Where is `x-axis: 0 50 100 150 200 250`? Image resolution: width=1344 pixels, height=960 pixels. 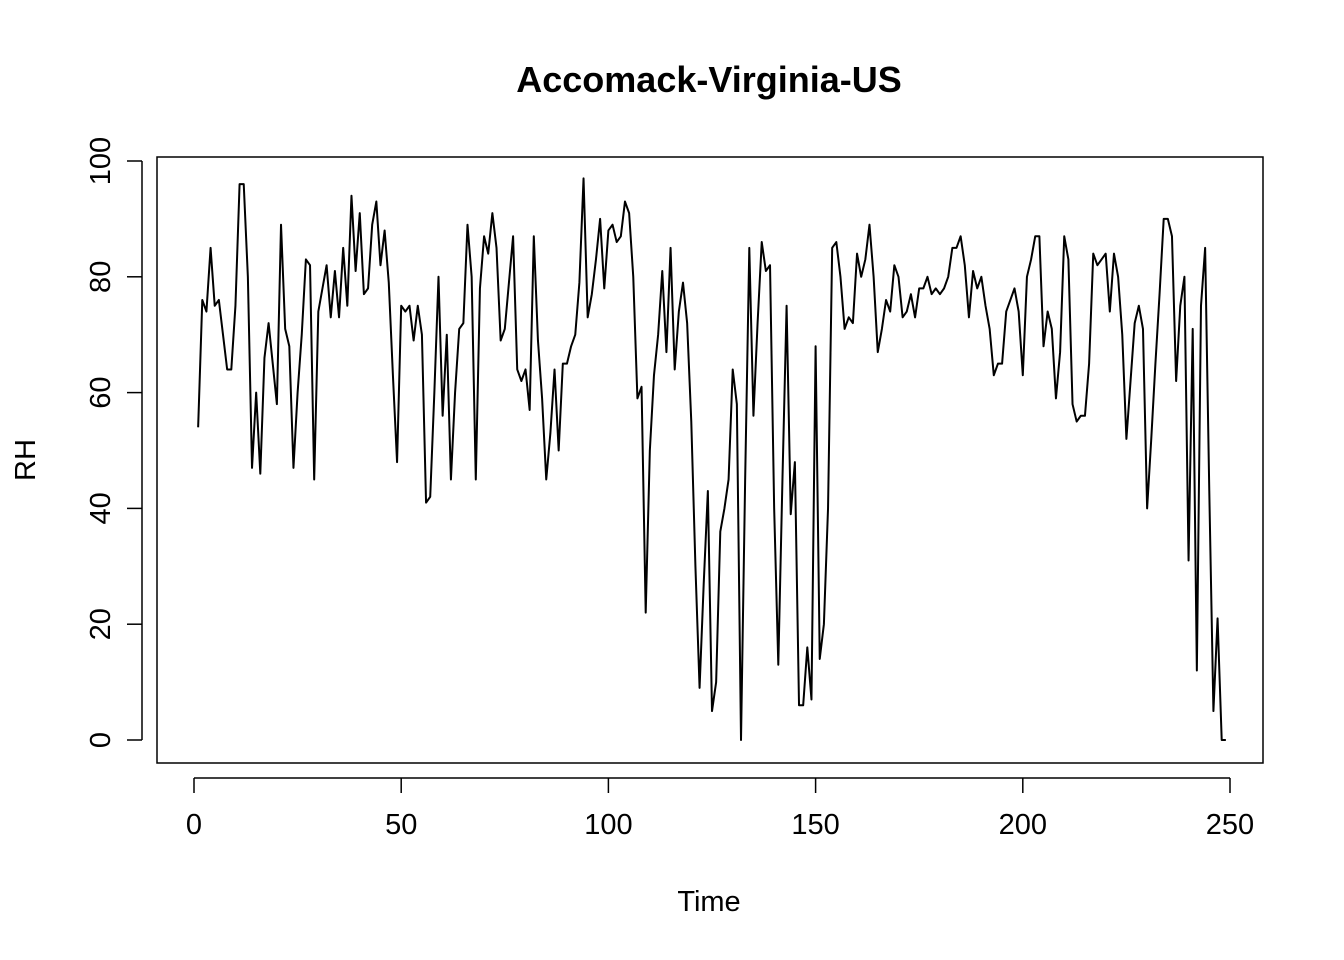 x-axis: 0 50 100 150 200 250 is located at coordinates (720, 809).